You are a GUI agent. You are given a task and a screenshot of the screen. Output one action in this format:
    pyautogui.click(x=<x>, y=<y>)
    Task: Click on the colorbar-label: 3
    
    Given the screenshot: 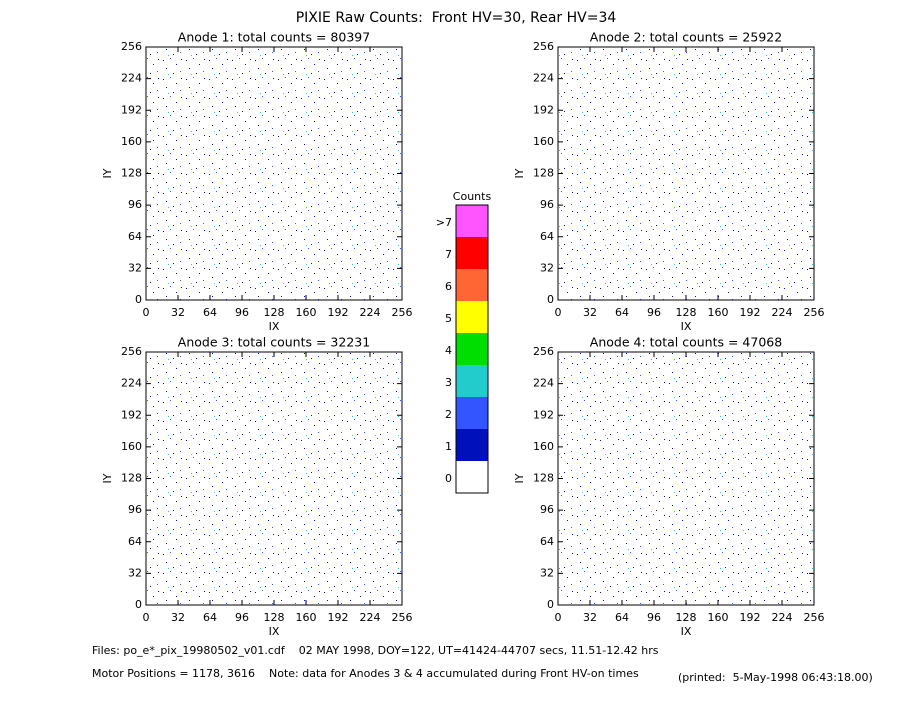 What is the action you would take?
    pyautogui.click(x=448, y=382)
    